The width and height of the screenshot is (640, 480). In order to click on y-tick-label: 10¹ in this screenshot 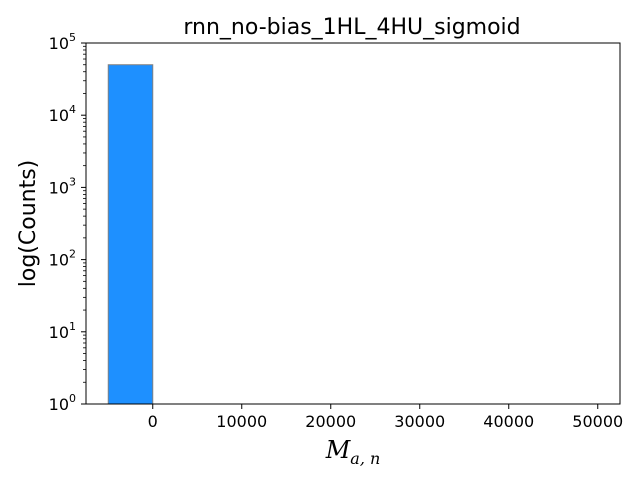, I will do `click(62, 331)`.